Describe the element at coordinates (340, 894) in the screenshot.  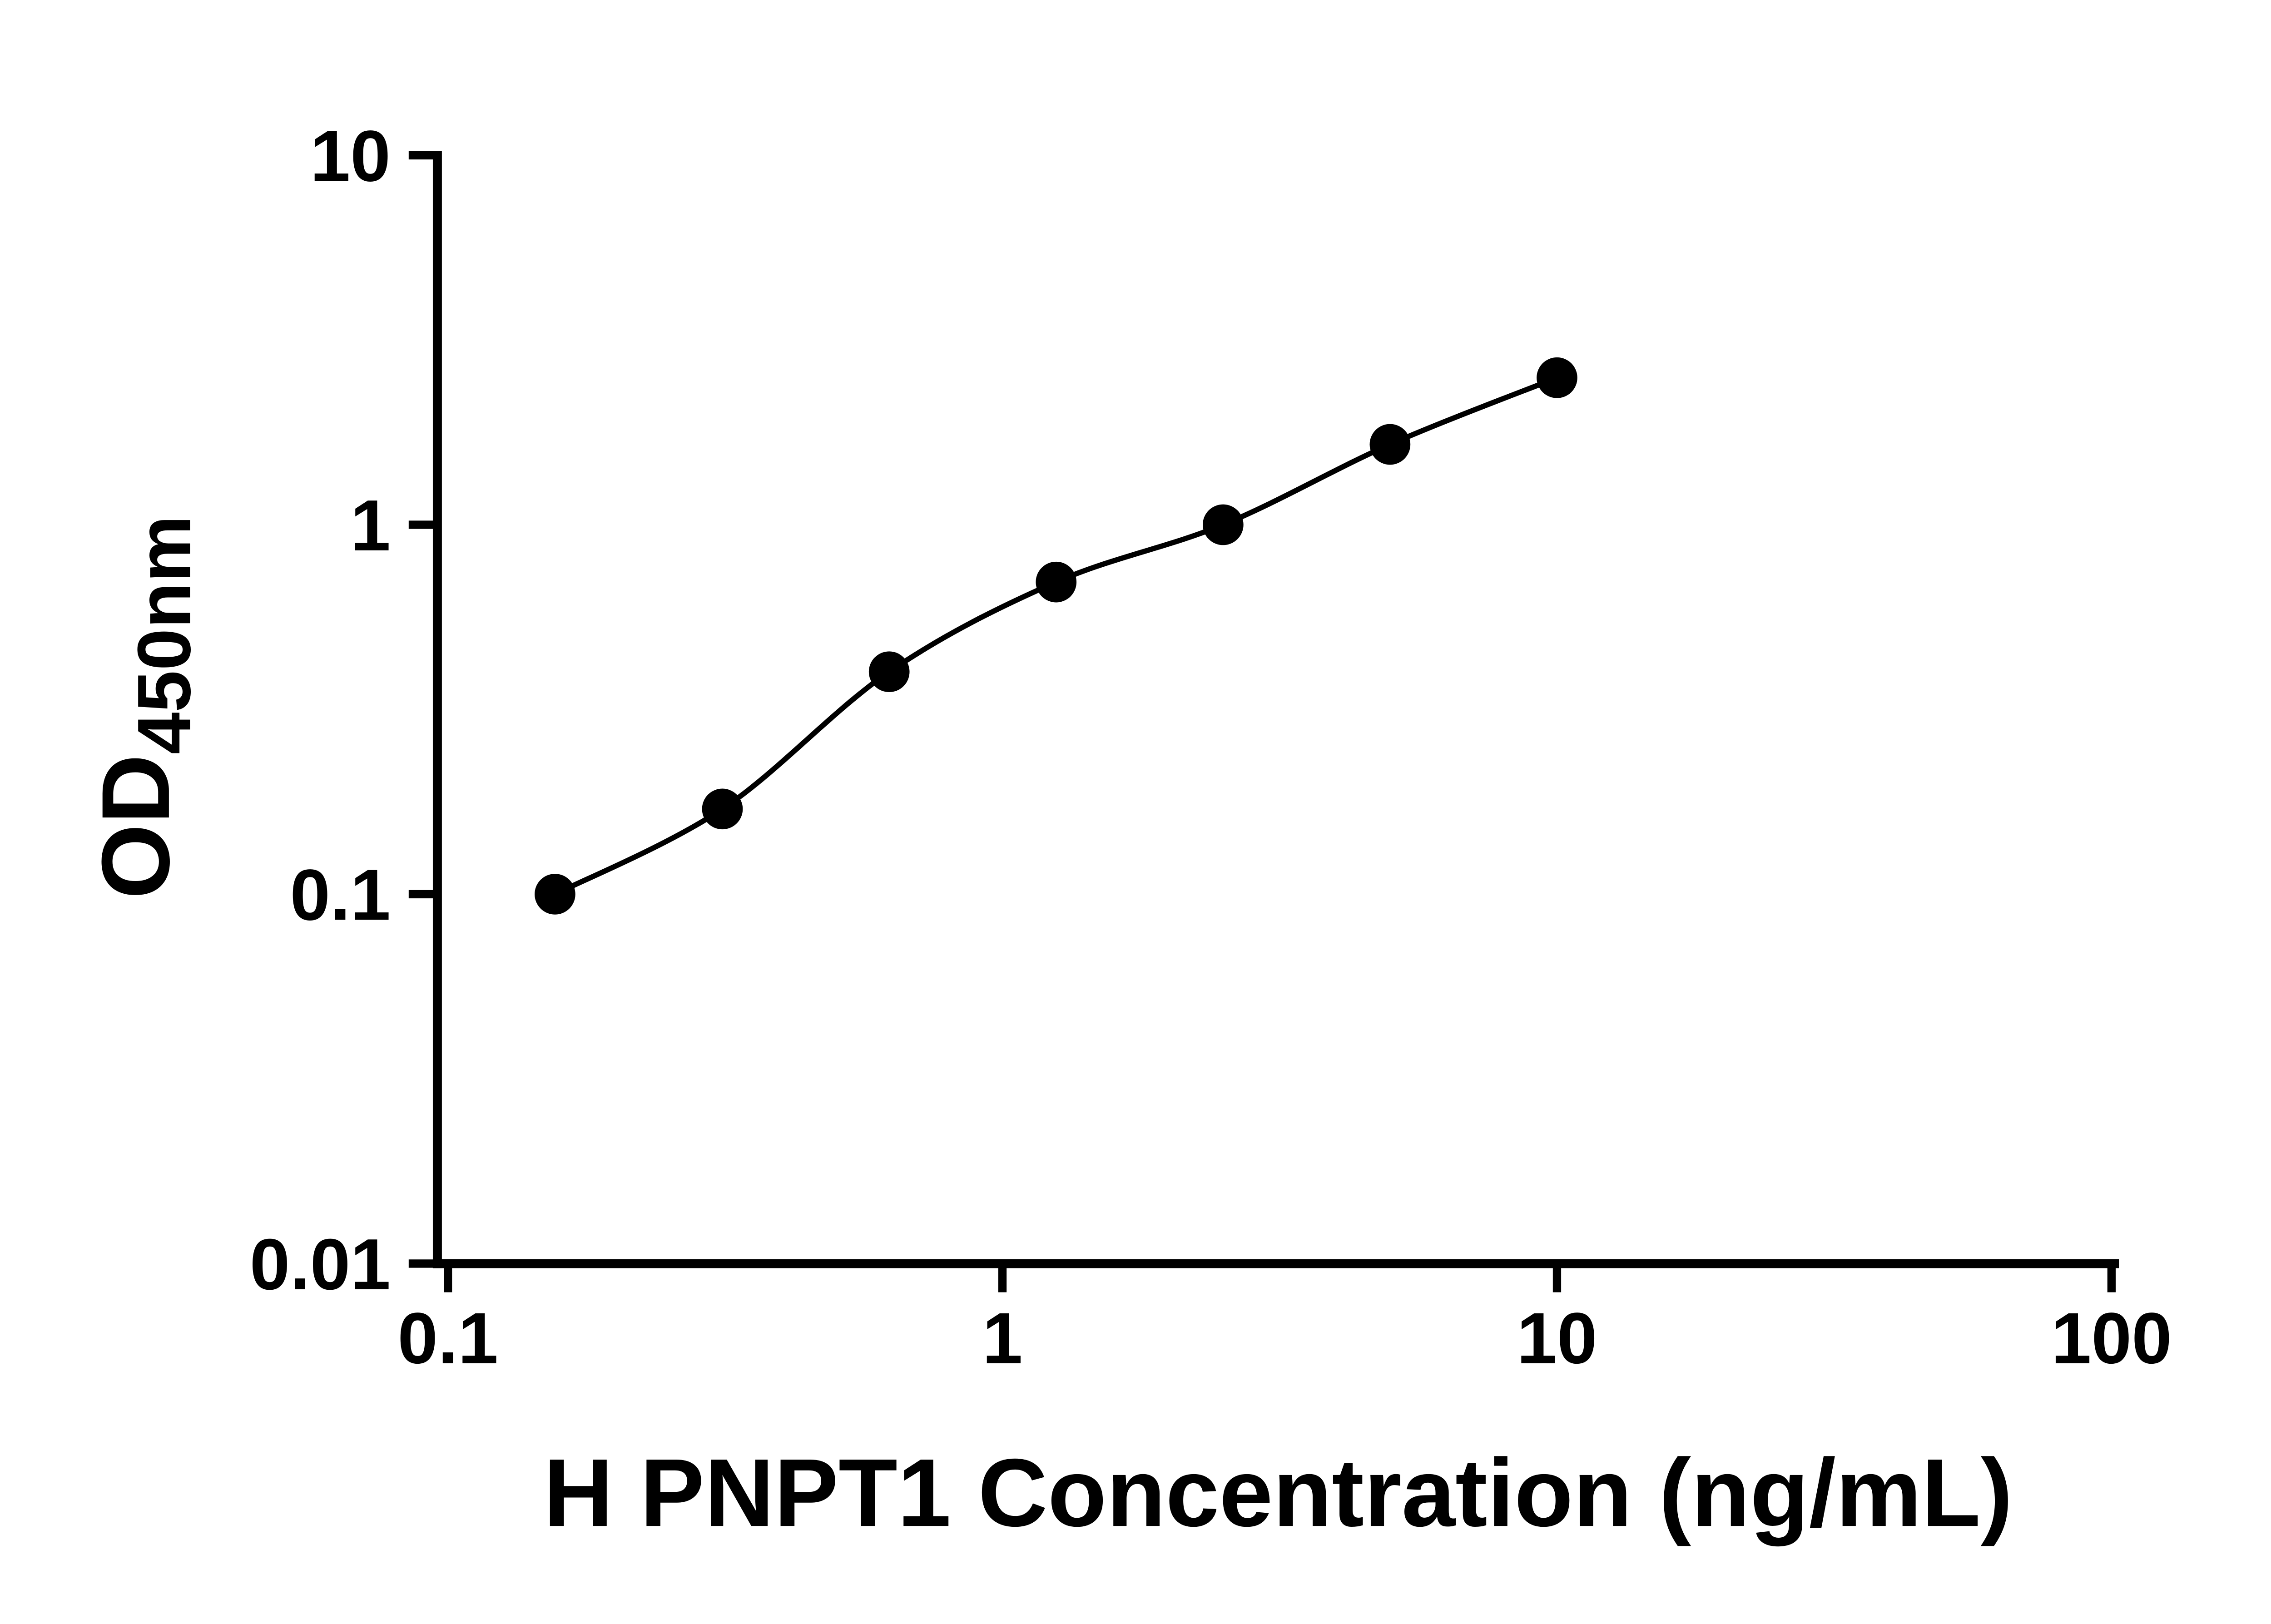
I see `y-tick-label: 0.1` at that location.